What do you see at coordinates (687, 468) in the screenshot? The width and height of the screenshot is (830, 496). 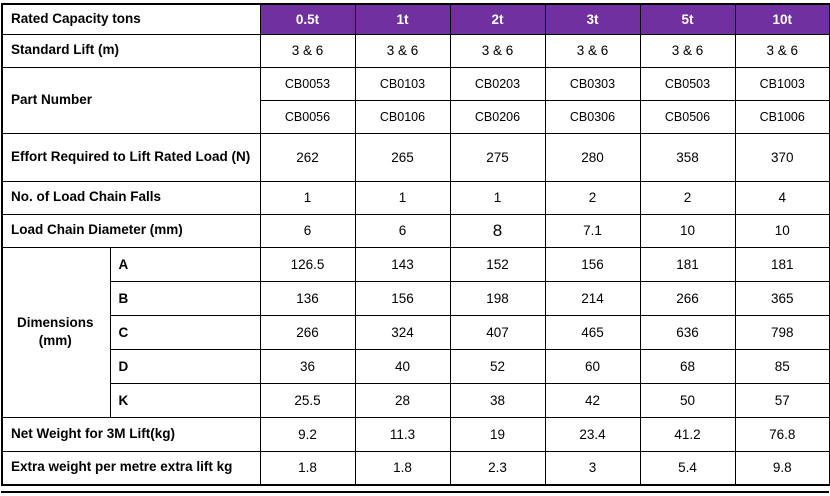 I see `cell-value: 5.4` at bounding box center [687, 468].